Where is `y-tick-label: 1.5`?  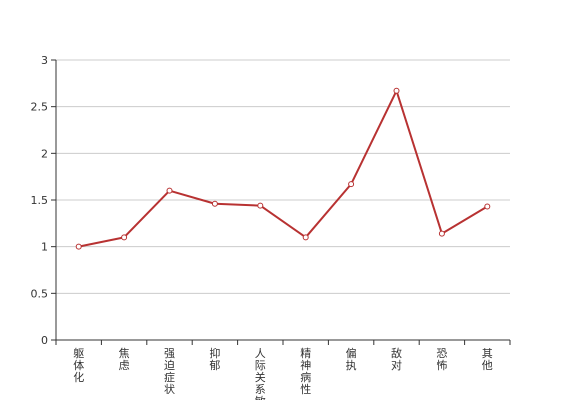 y-tick-label: 1.5 is located at coordinates (40, 200).